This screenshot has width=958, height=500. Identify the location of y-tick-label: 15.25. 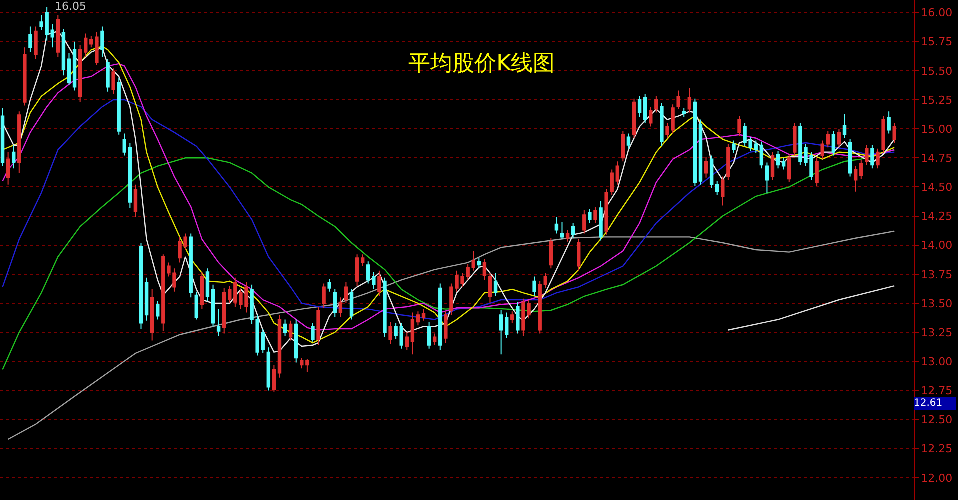
(937, 100).